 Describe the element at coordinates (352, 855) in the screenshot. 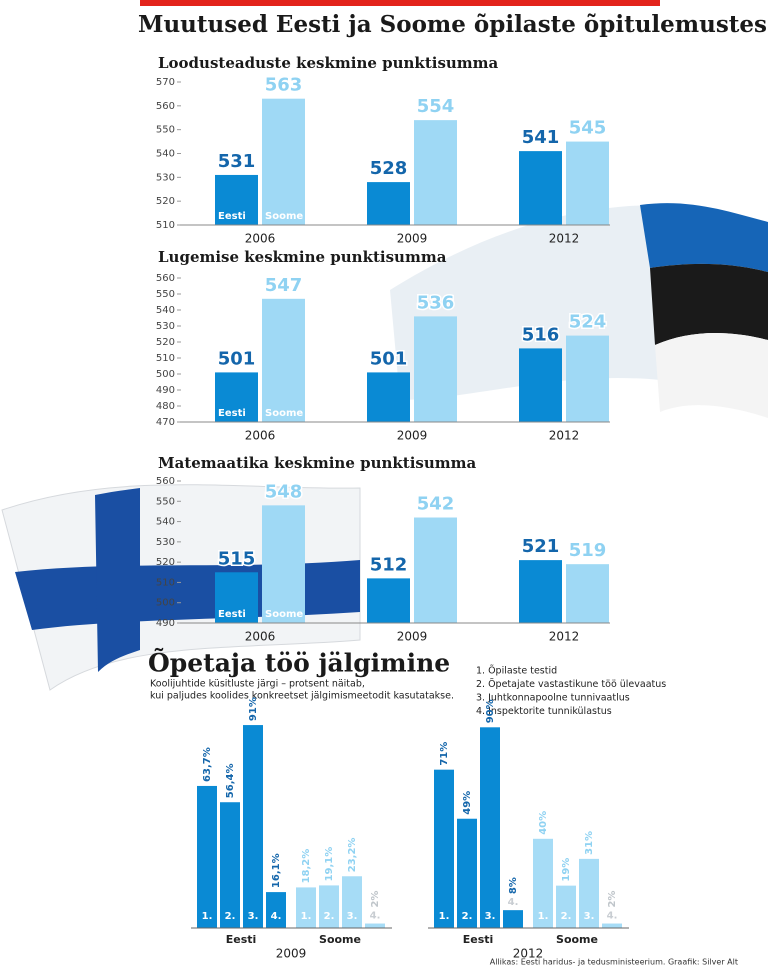

I see `value-label: 23,2%` at that location.